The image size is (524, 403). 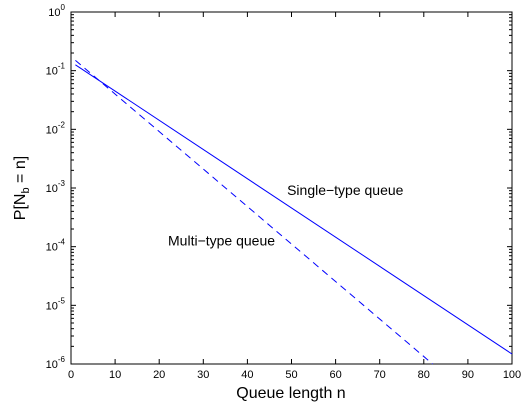 What do you see at coordinates (380, 375) in the screenshot?
I see `x-tick-label: 70` at bounding box center [380, 375].